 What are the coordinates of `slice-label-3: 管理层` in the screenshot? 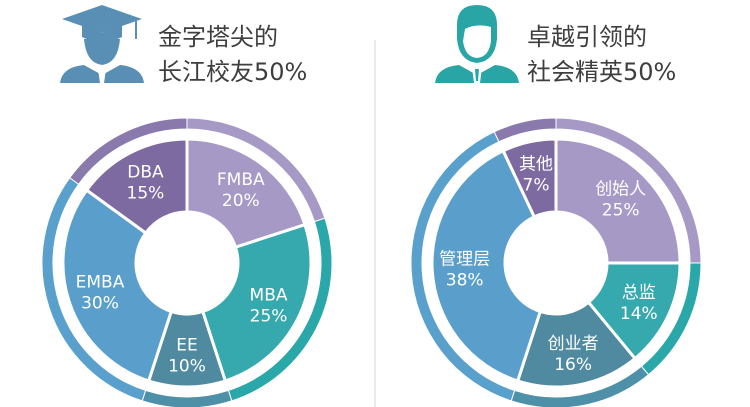 It's located at (464, 260).